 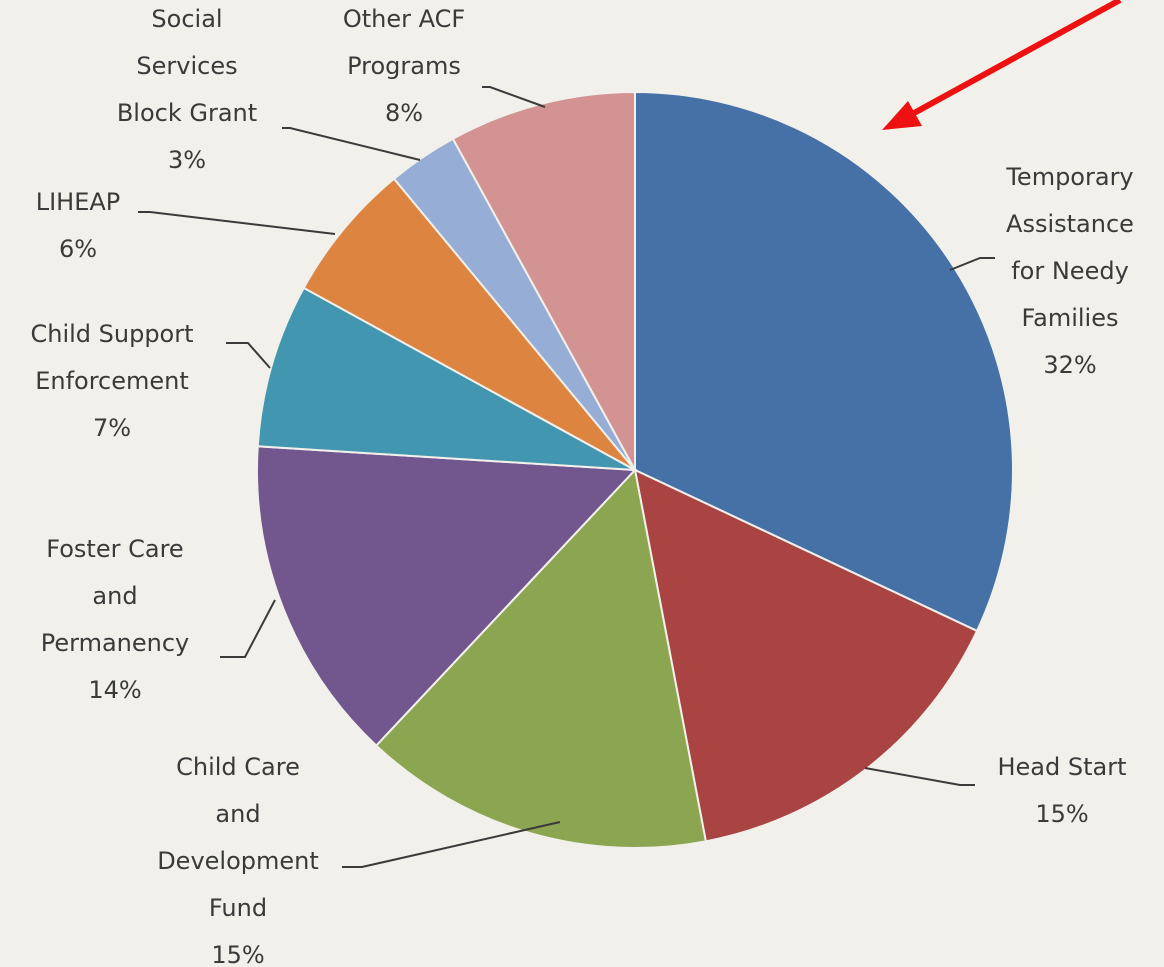 What do you see at coordinates (404, 19) in the screenshot?
I see `slice-name-line: Other ACF` at bounding box center [404, 19].